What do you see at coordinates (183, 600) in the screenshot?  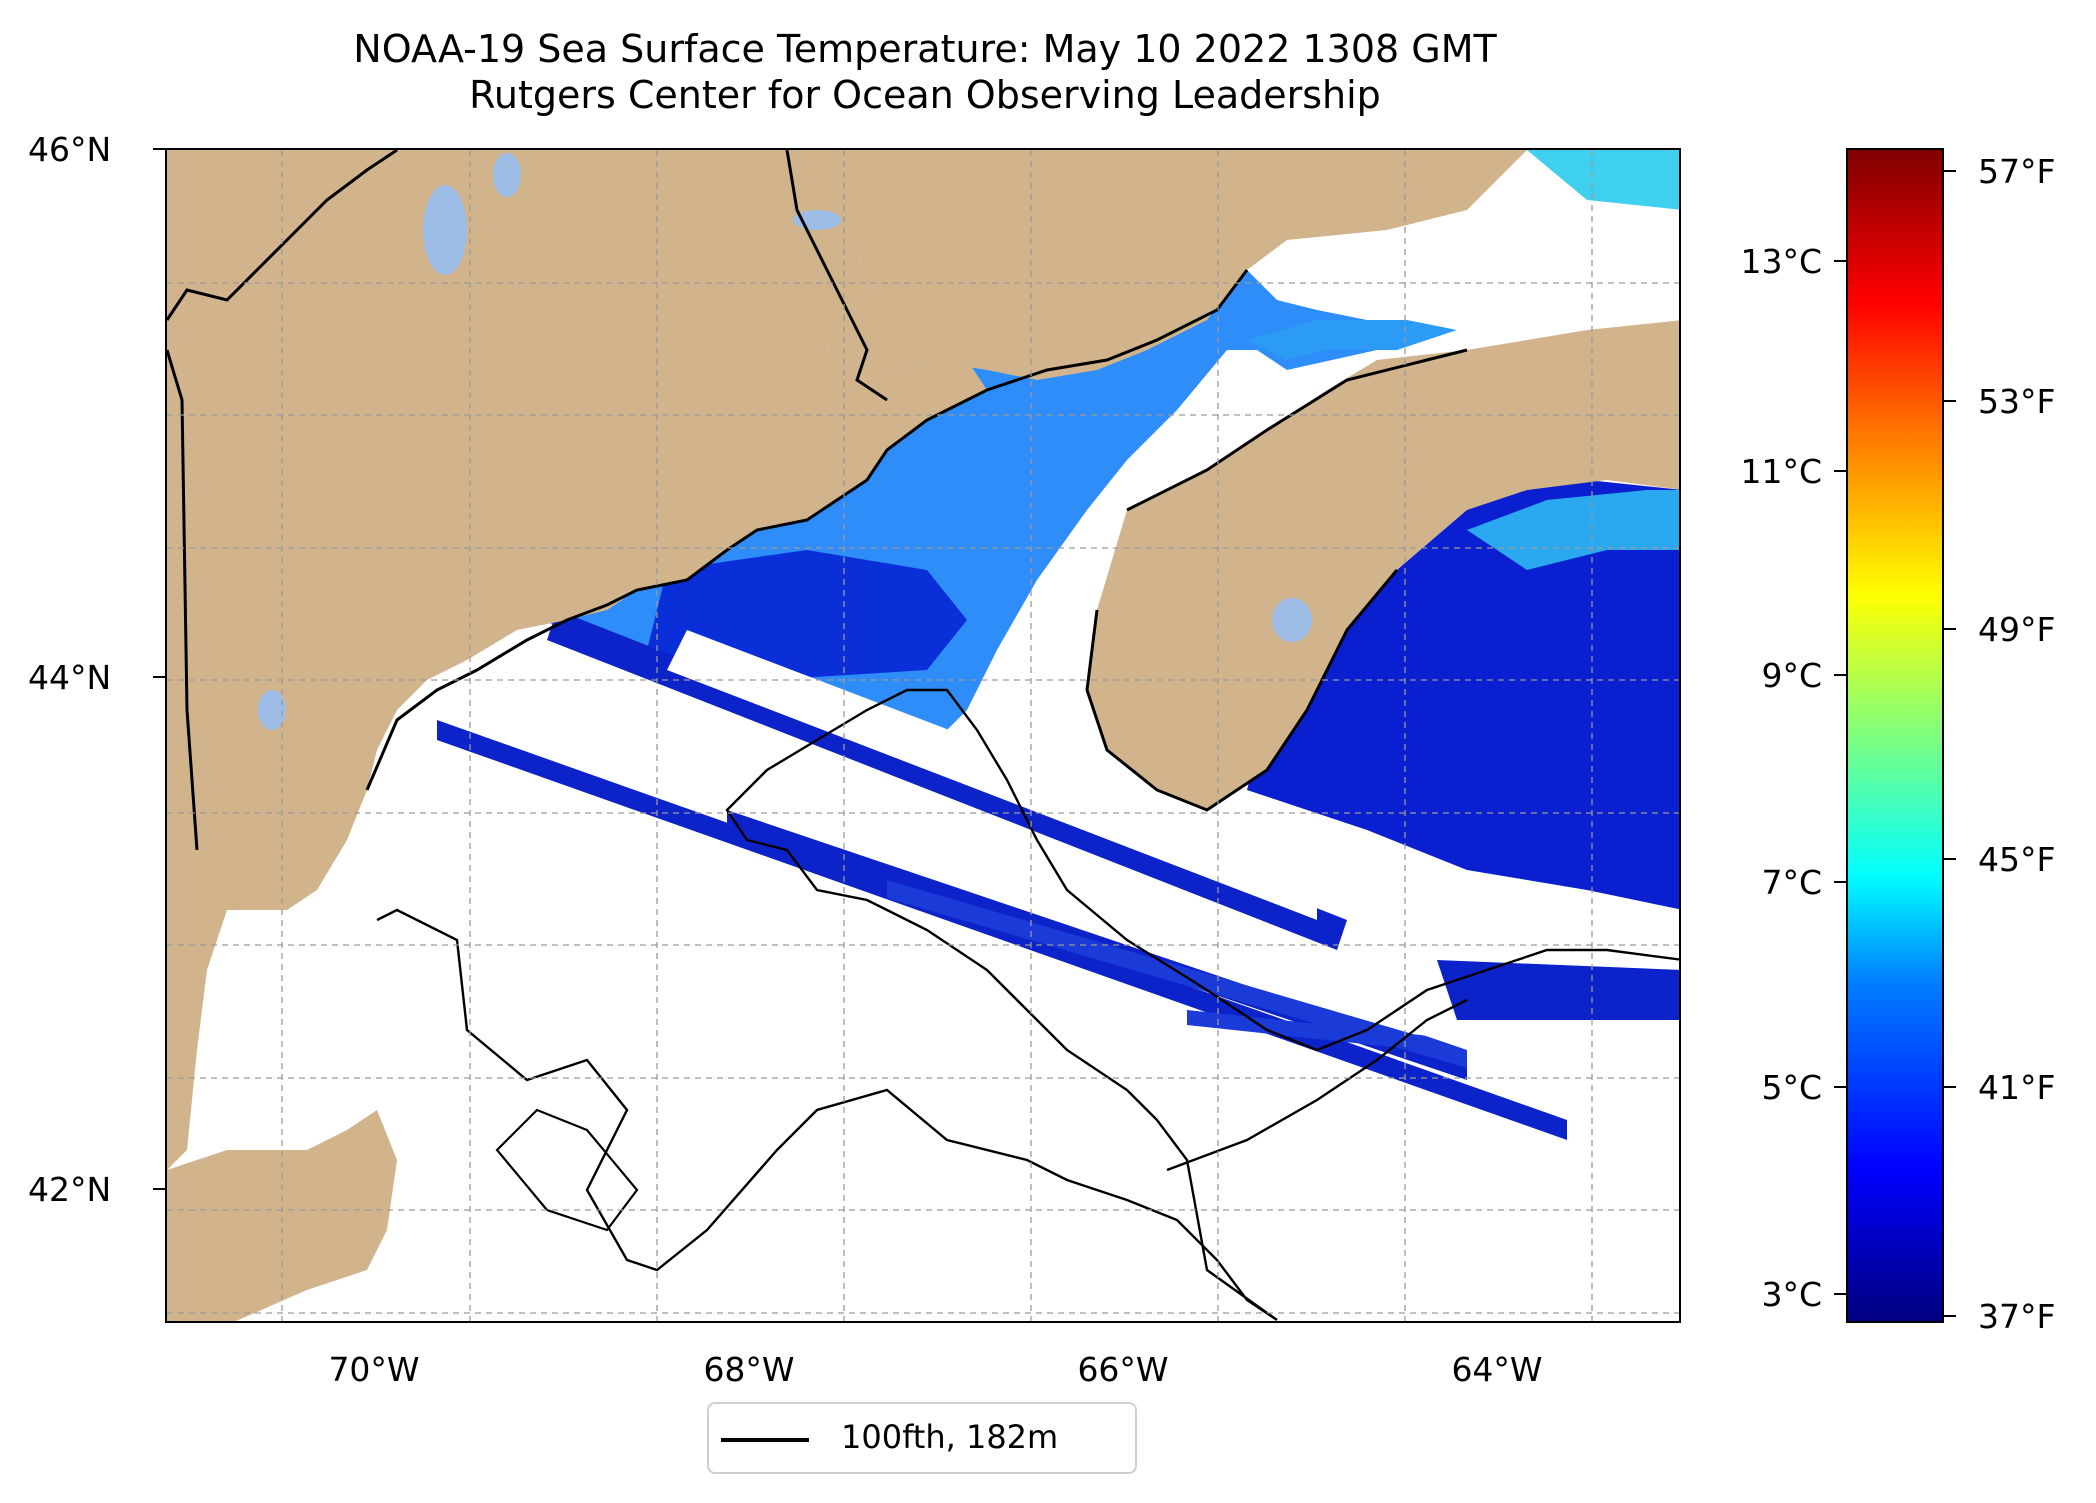 I see `coastline-left-edge` at bounding box center [183, 600].